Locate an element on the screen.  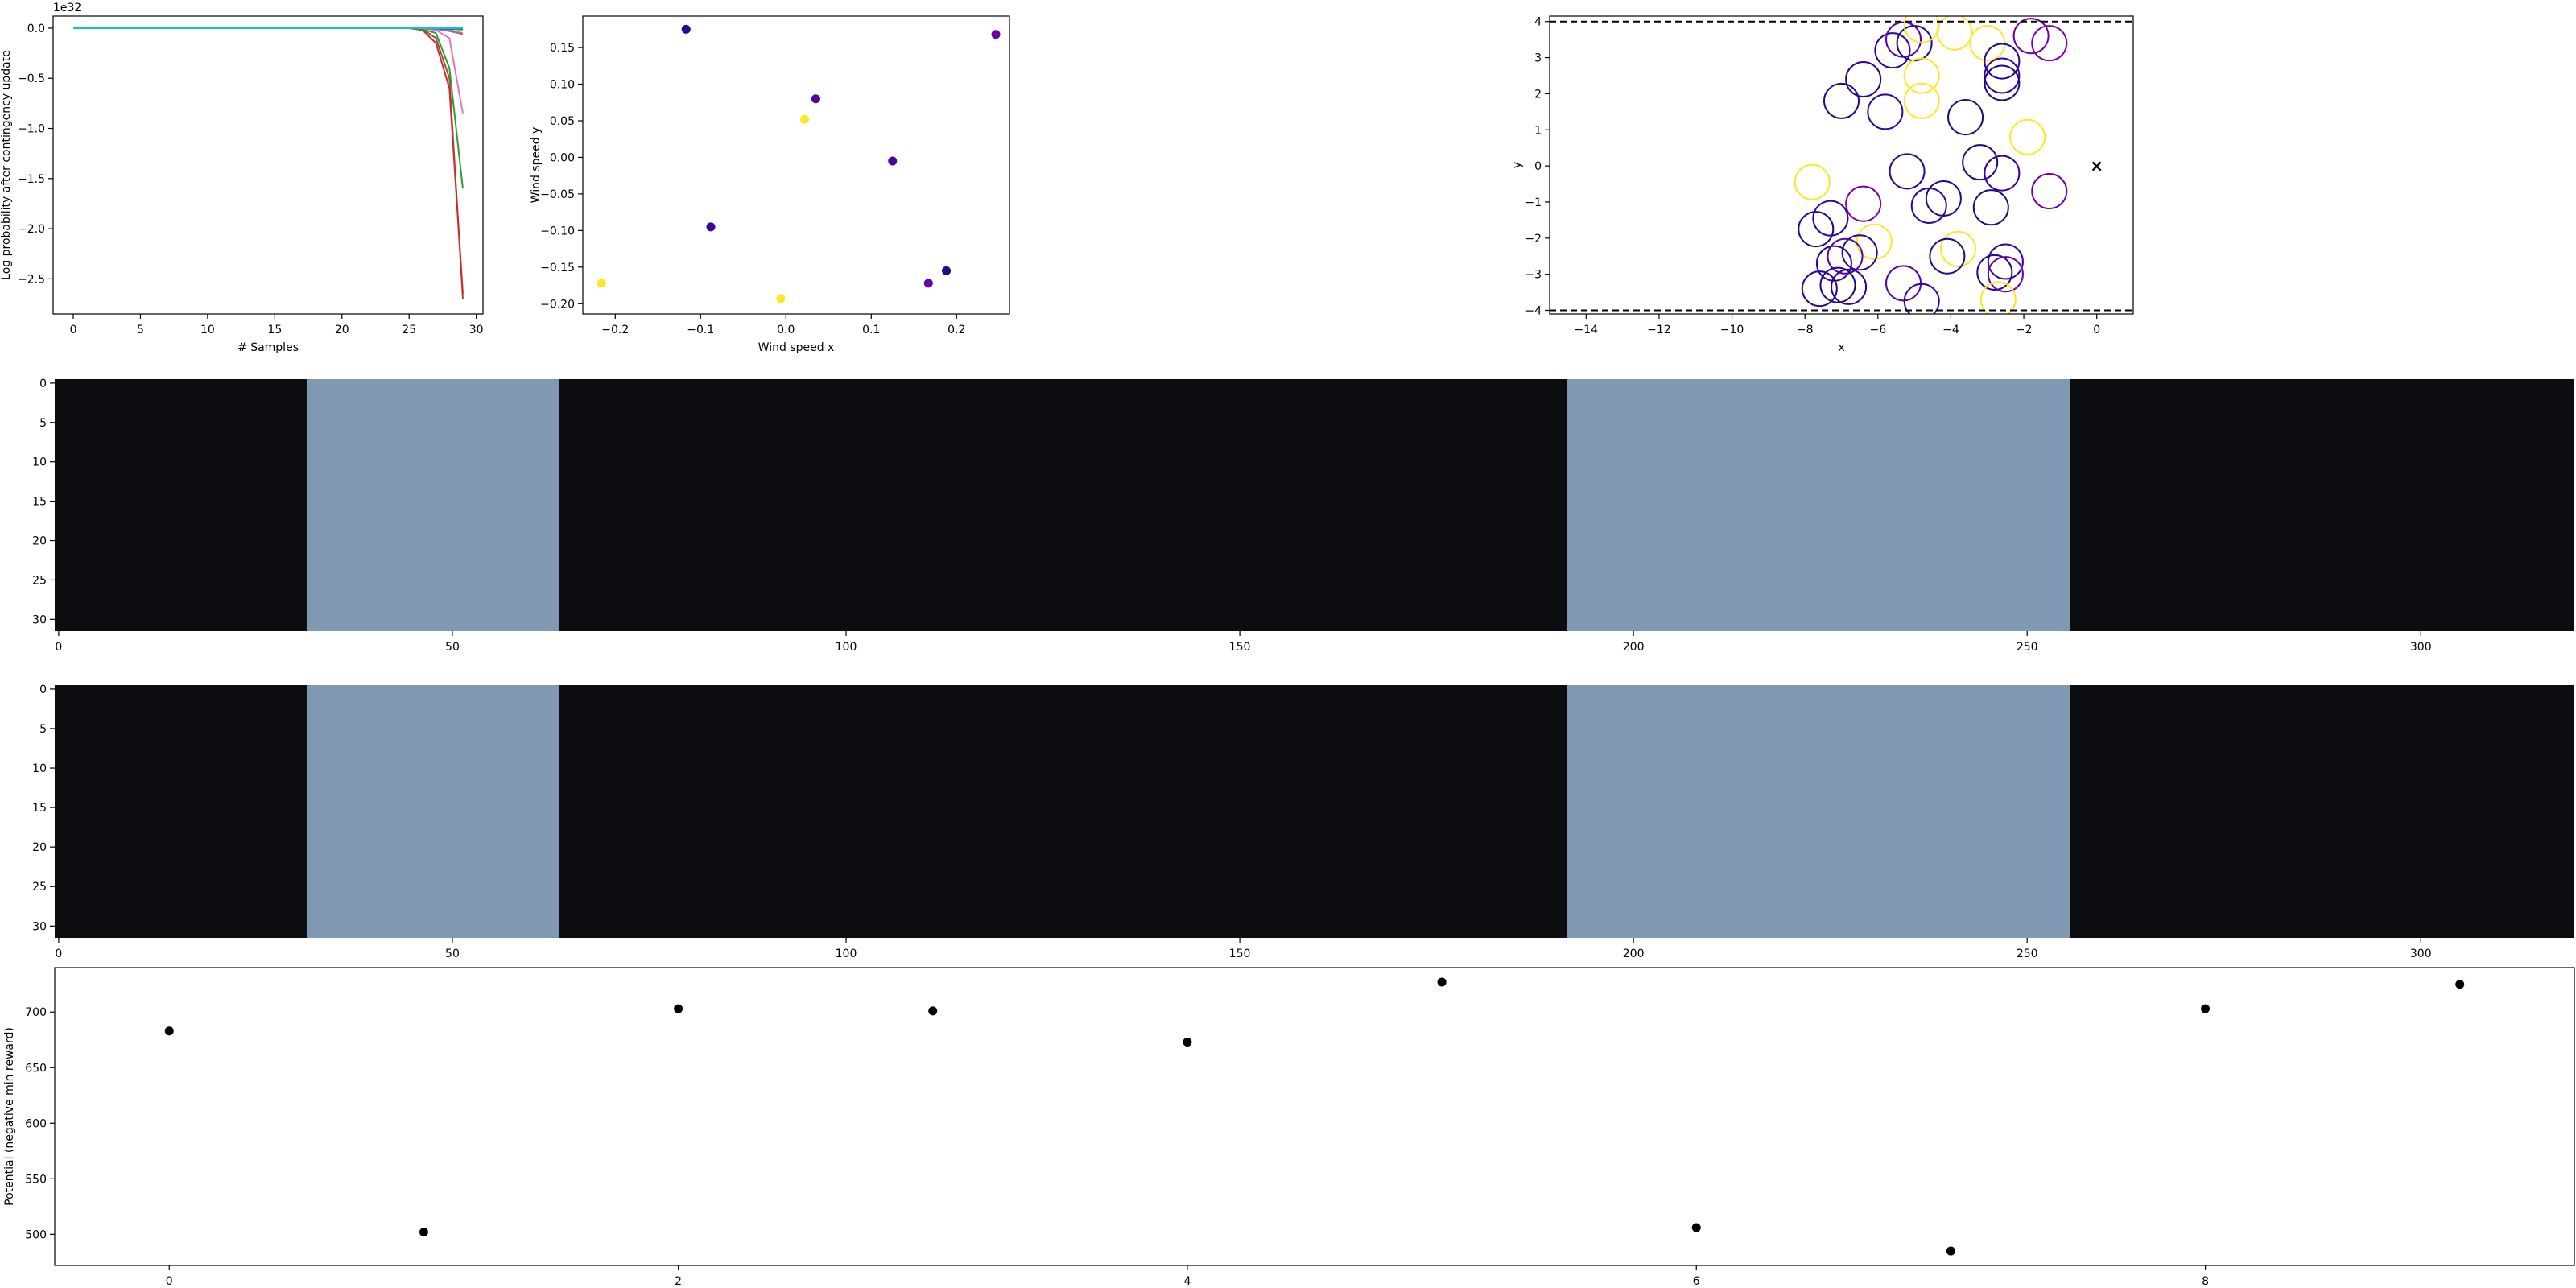
series-group is located at coordinates (268, 163).